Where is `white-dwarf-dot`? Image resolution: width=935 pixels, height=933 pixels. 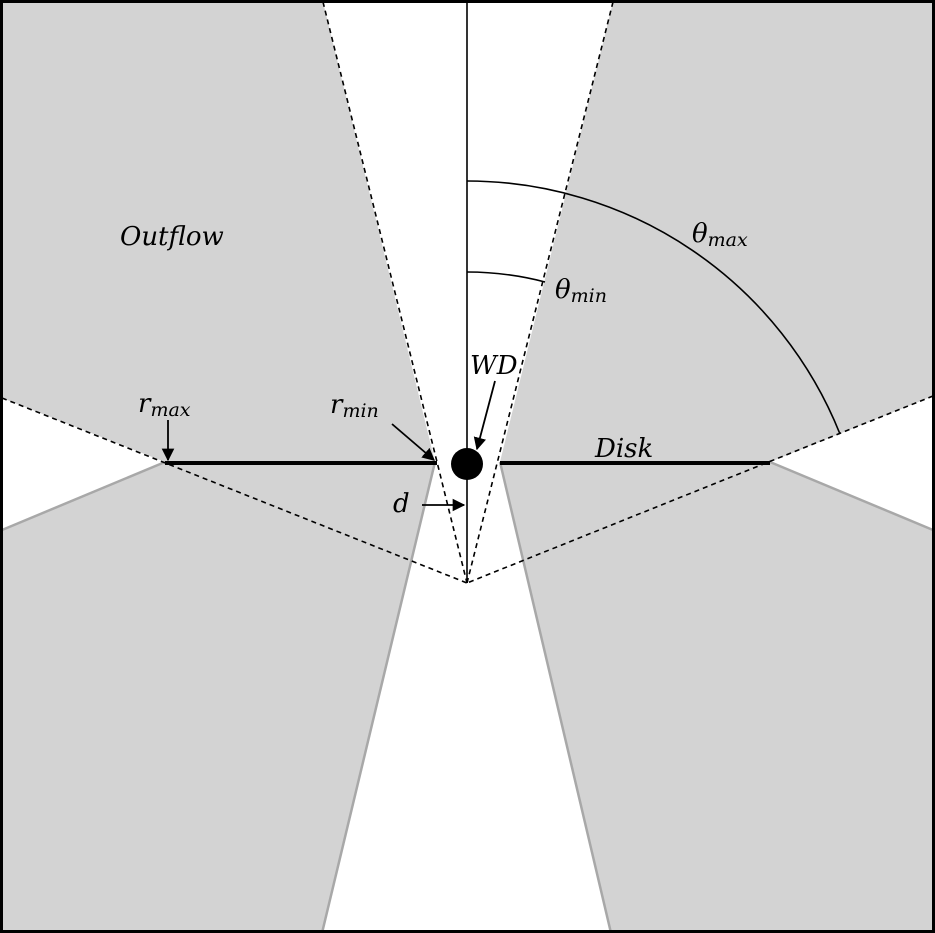
white-dwarf-dot is located at coordinates (467, 464).